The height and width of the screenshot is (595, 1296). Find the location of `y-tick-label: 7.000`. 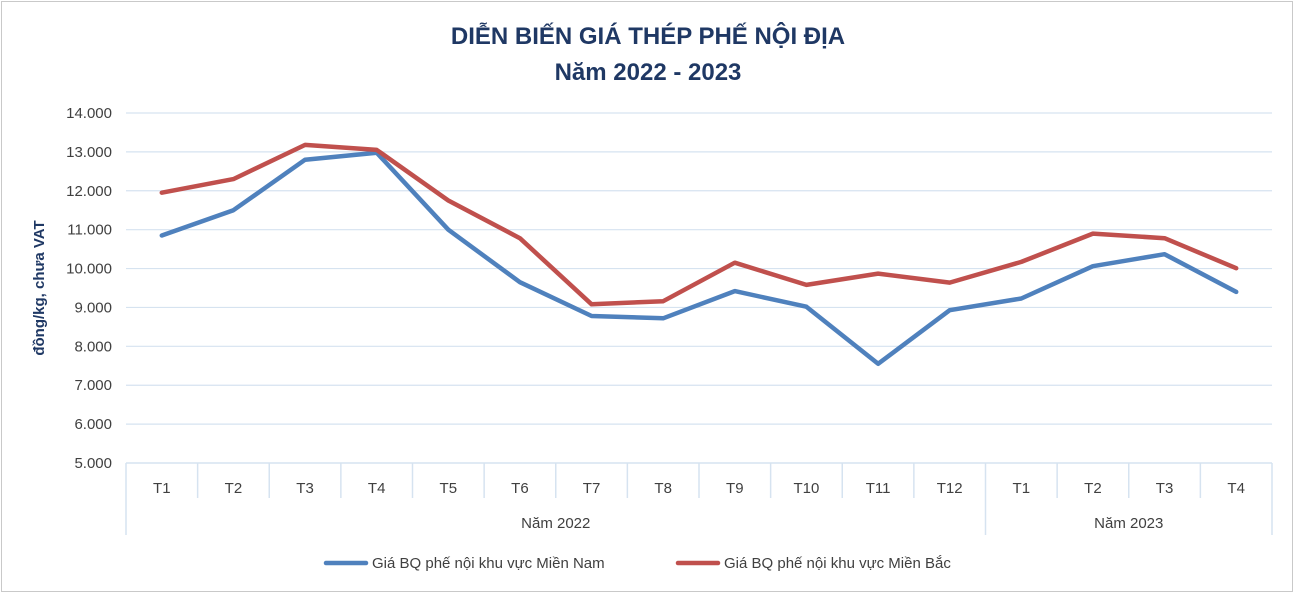

y-tick-label: 7.000 is located at coordinates (93, 385).